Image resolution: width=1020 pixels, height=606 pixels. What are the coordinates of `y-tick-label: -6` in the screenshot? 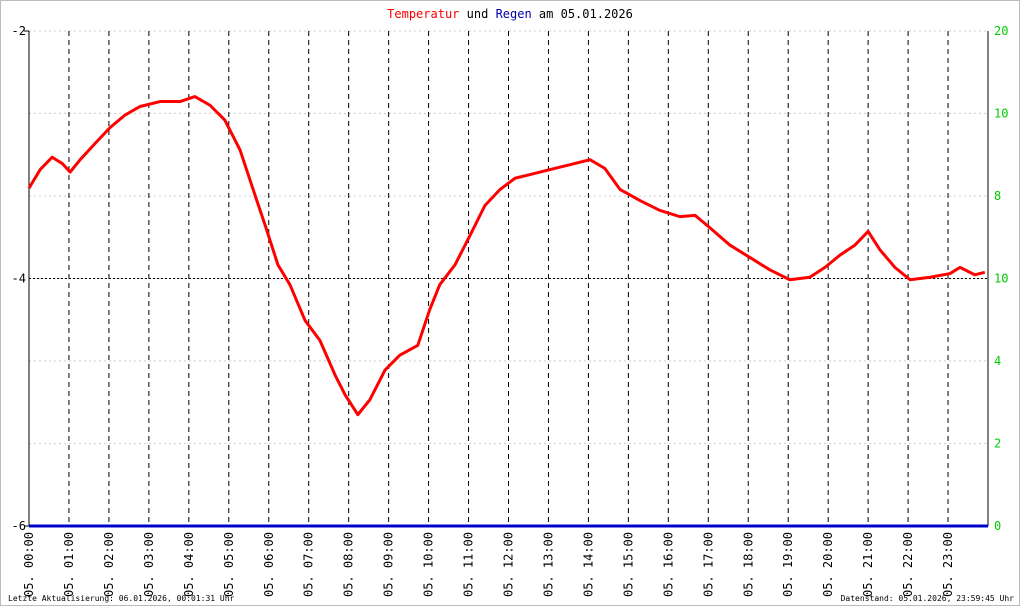 It's located at (19, 526).